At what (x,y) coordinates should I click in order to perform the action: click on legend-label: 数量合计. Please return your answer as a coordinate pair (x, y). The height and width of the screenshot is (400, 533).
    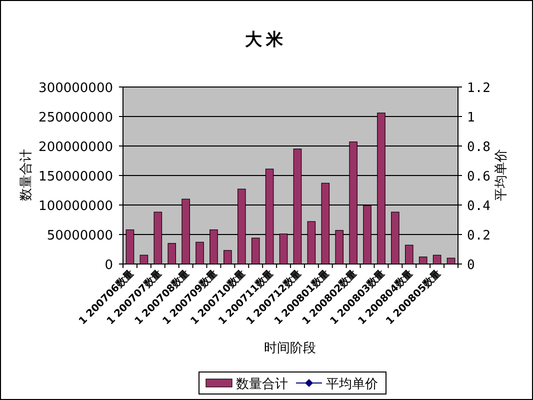
    Looking at the image, I should click on (262, 384).